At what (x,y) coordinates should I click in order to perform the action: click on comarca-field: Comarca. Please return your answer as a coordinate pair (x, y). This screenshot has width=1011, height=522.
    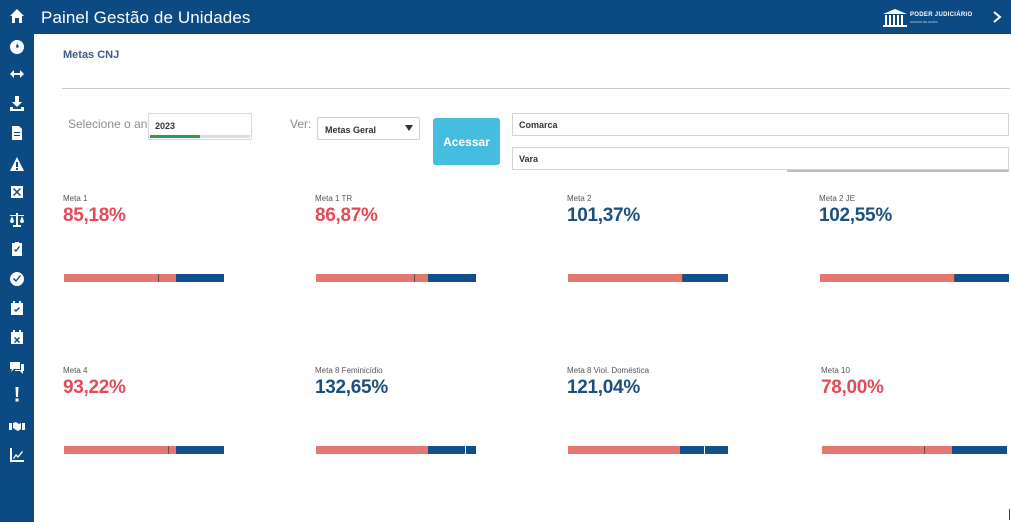
    Looking at the image, I should click on (760, 124).